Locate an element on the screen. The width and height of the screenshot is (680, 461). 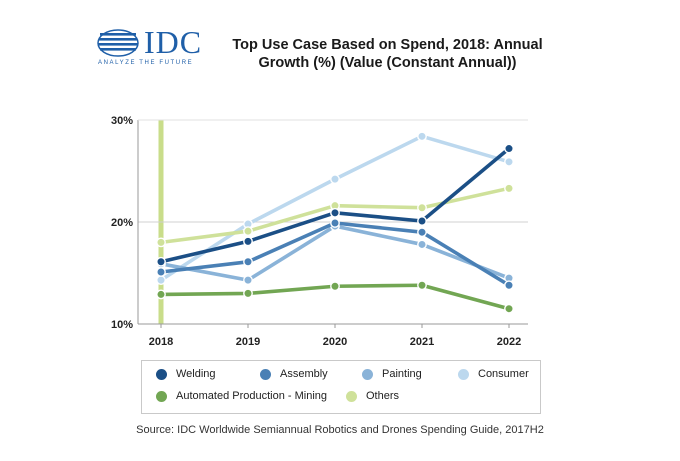
legend-item: Welding is located at coordinates (186, 374).